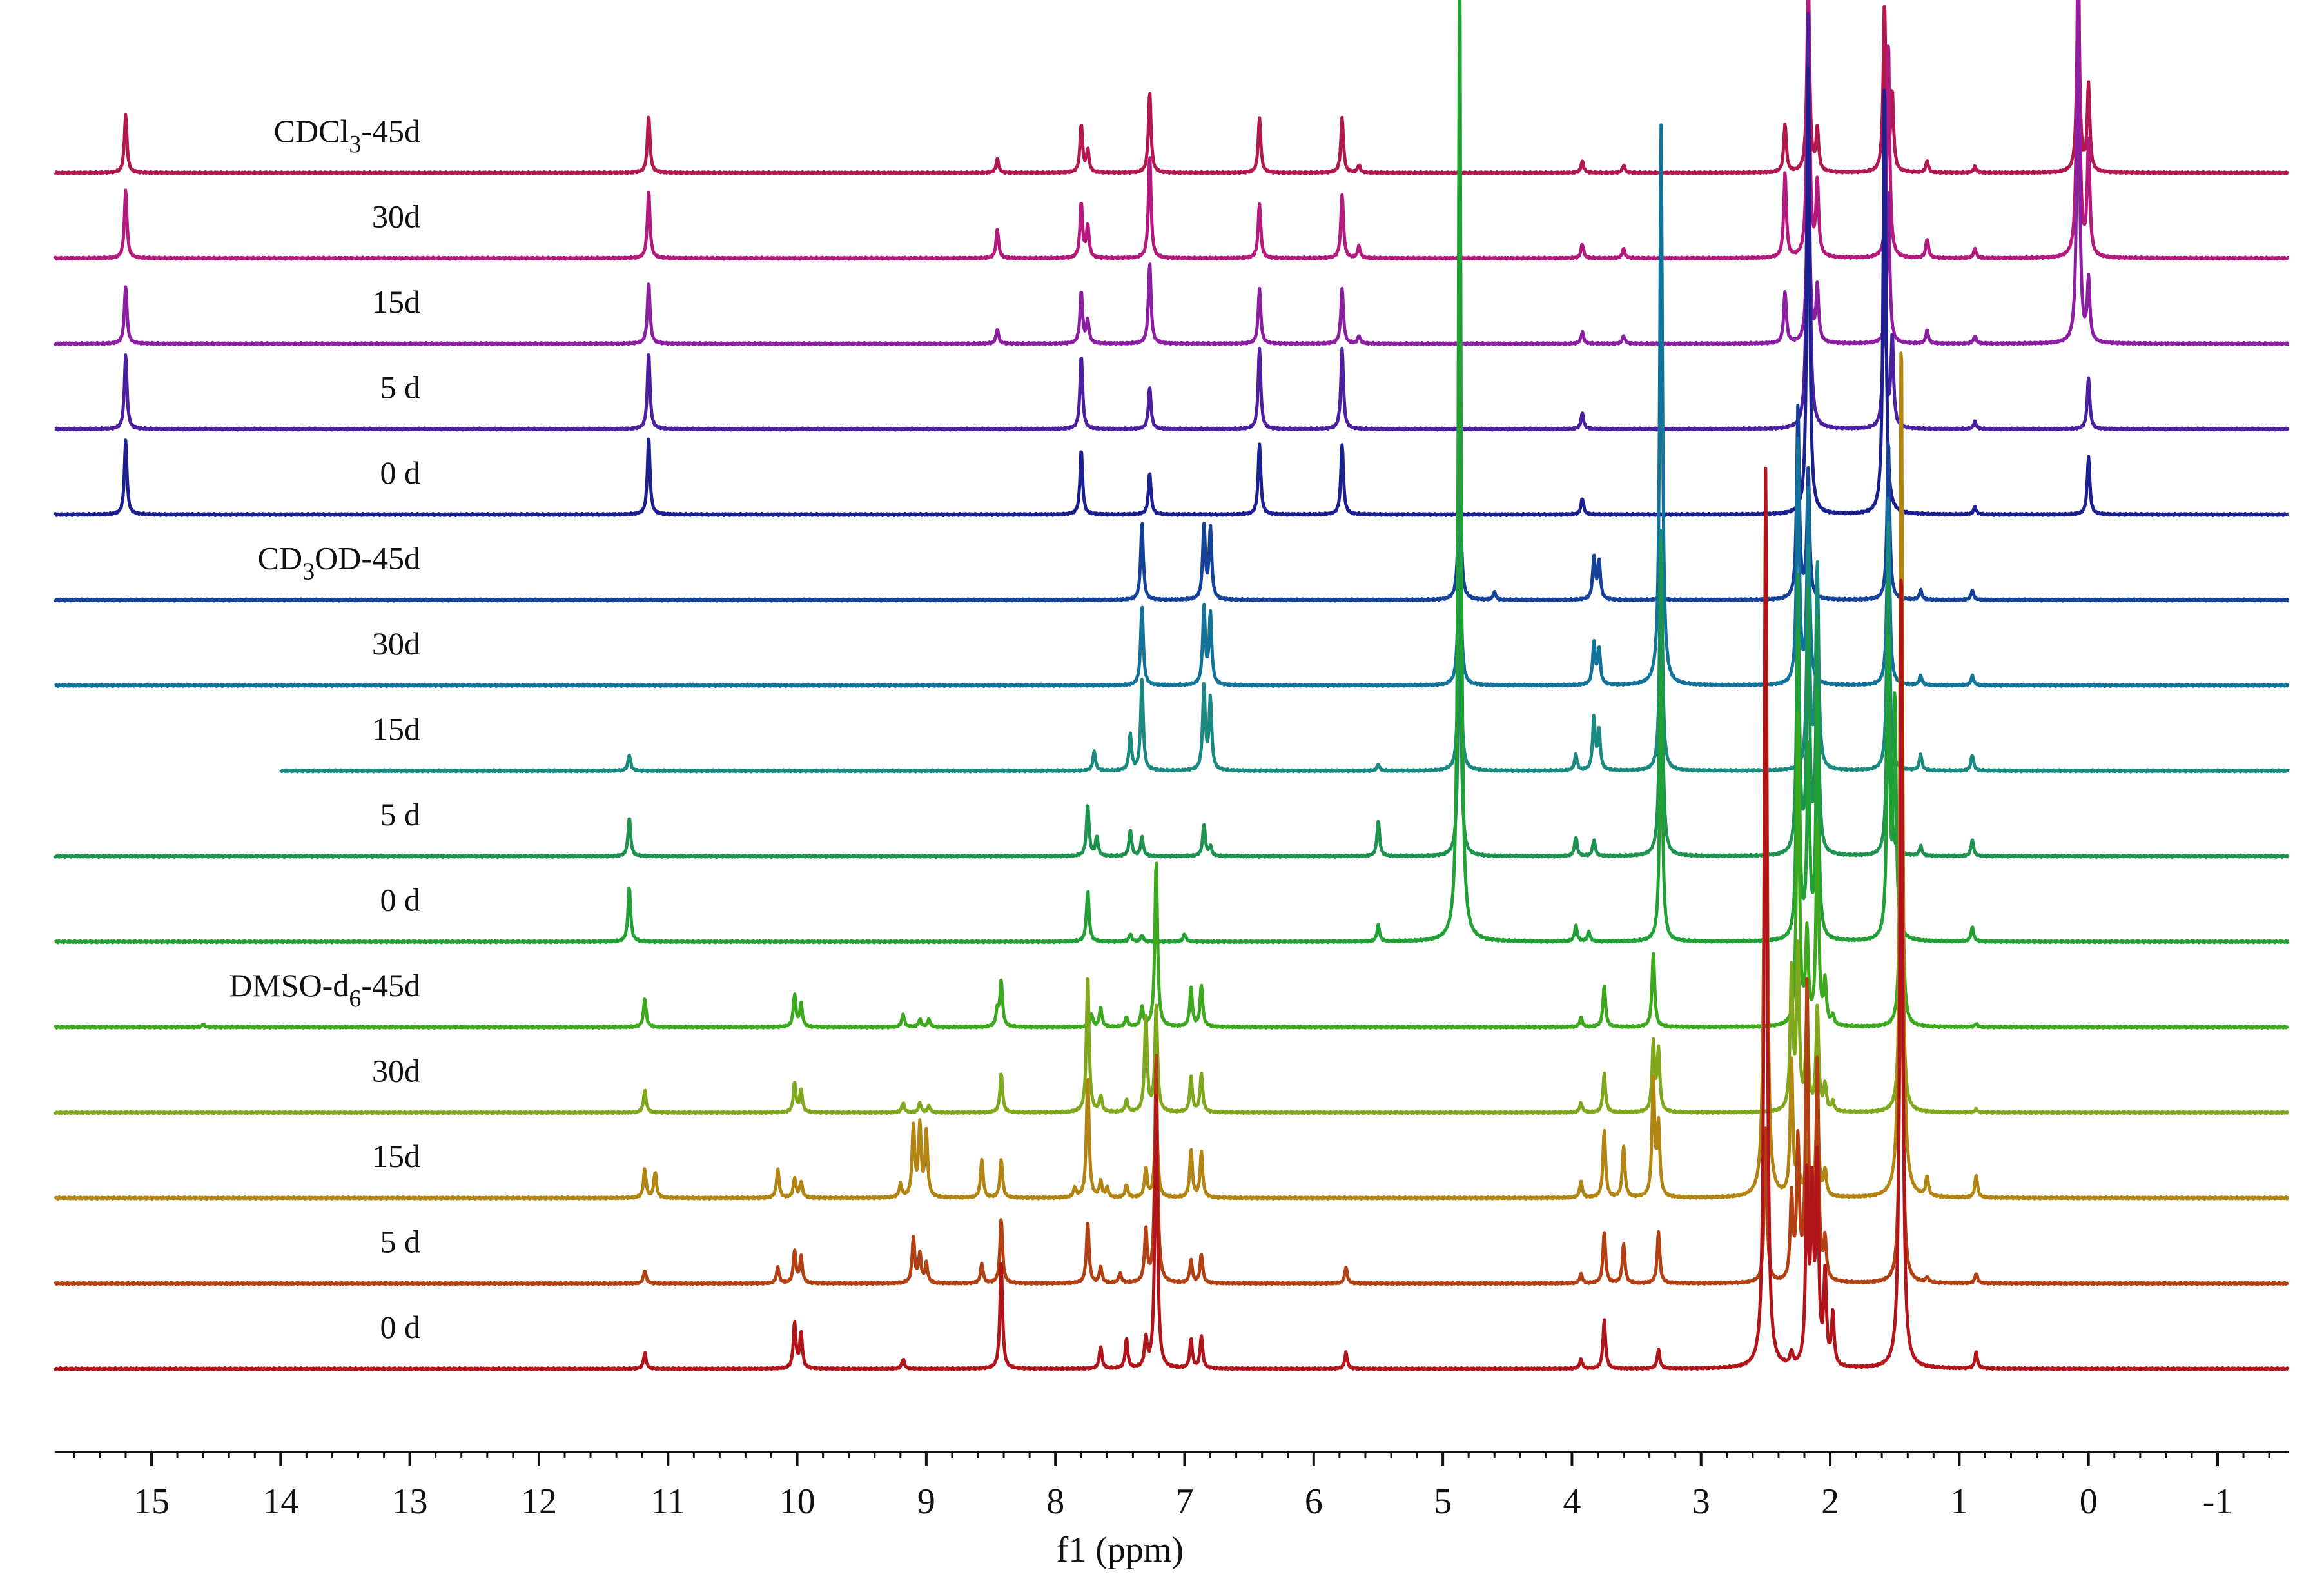  What do you see at coordinates (1314, 1502) in the screenshot?
I see `x-tick-label: 6` at bounding box center [1314, 1502].